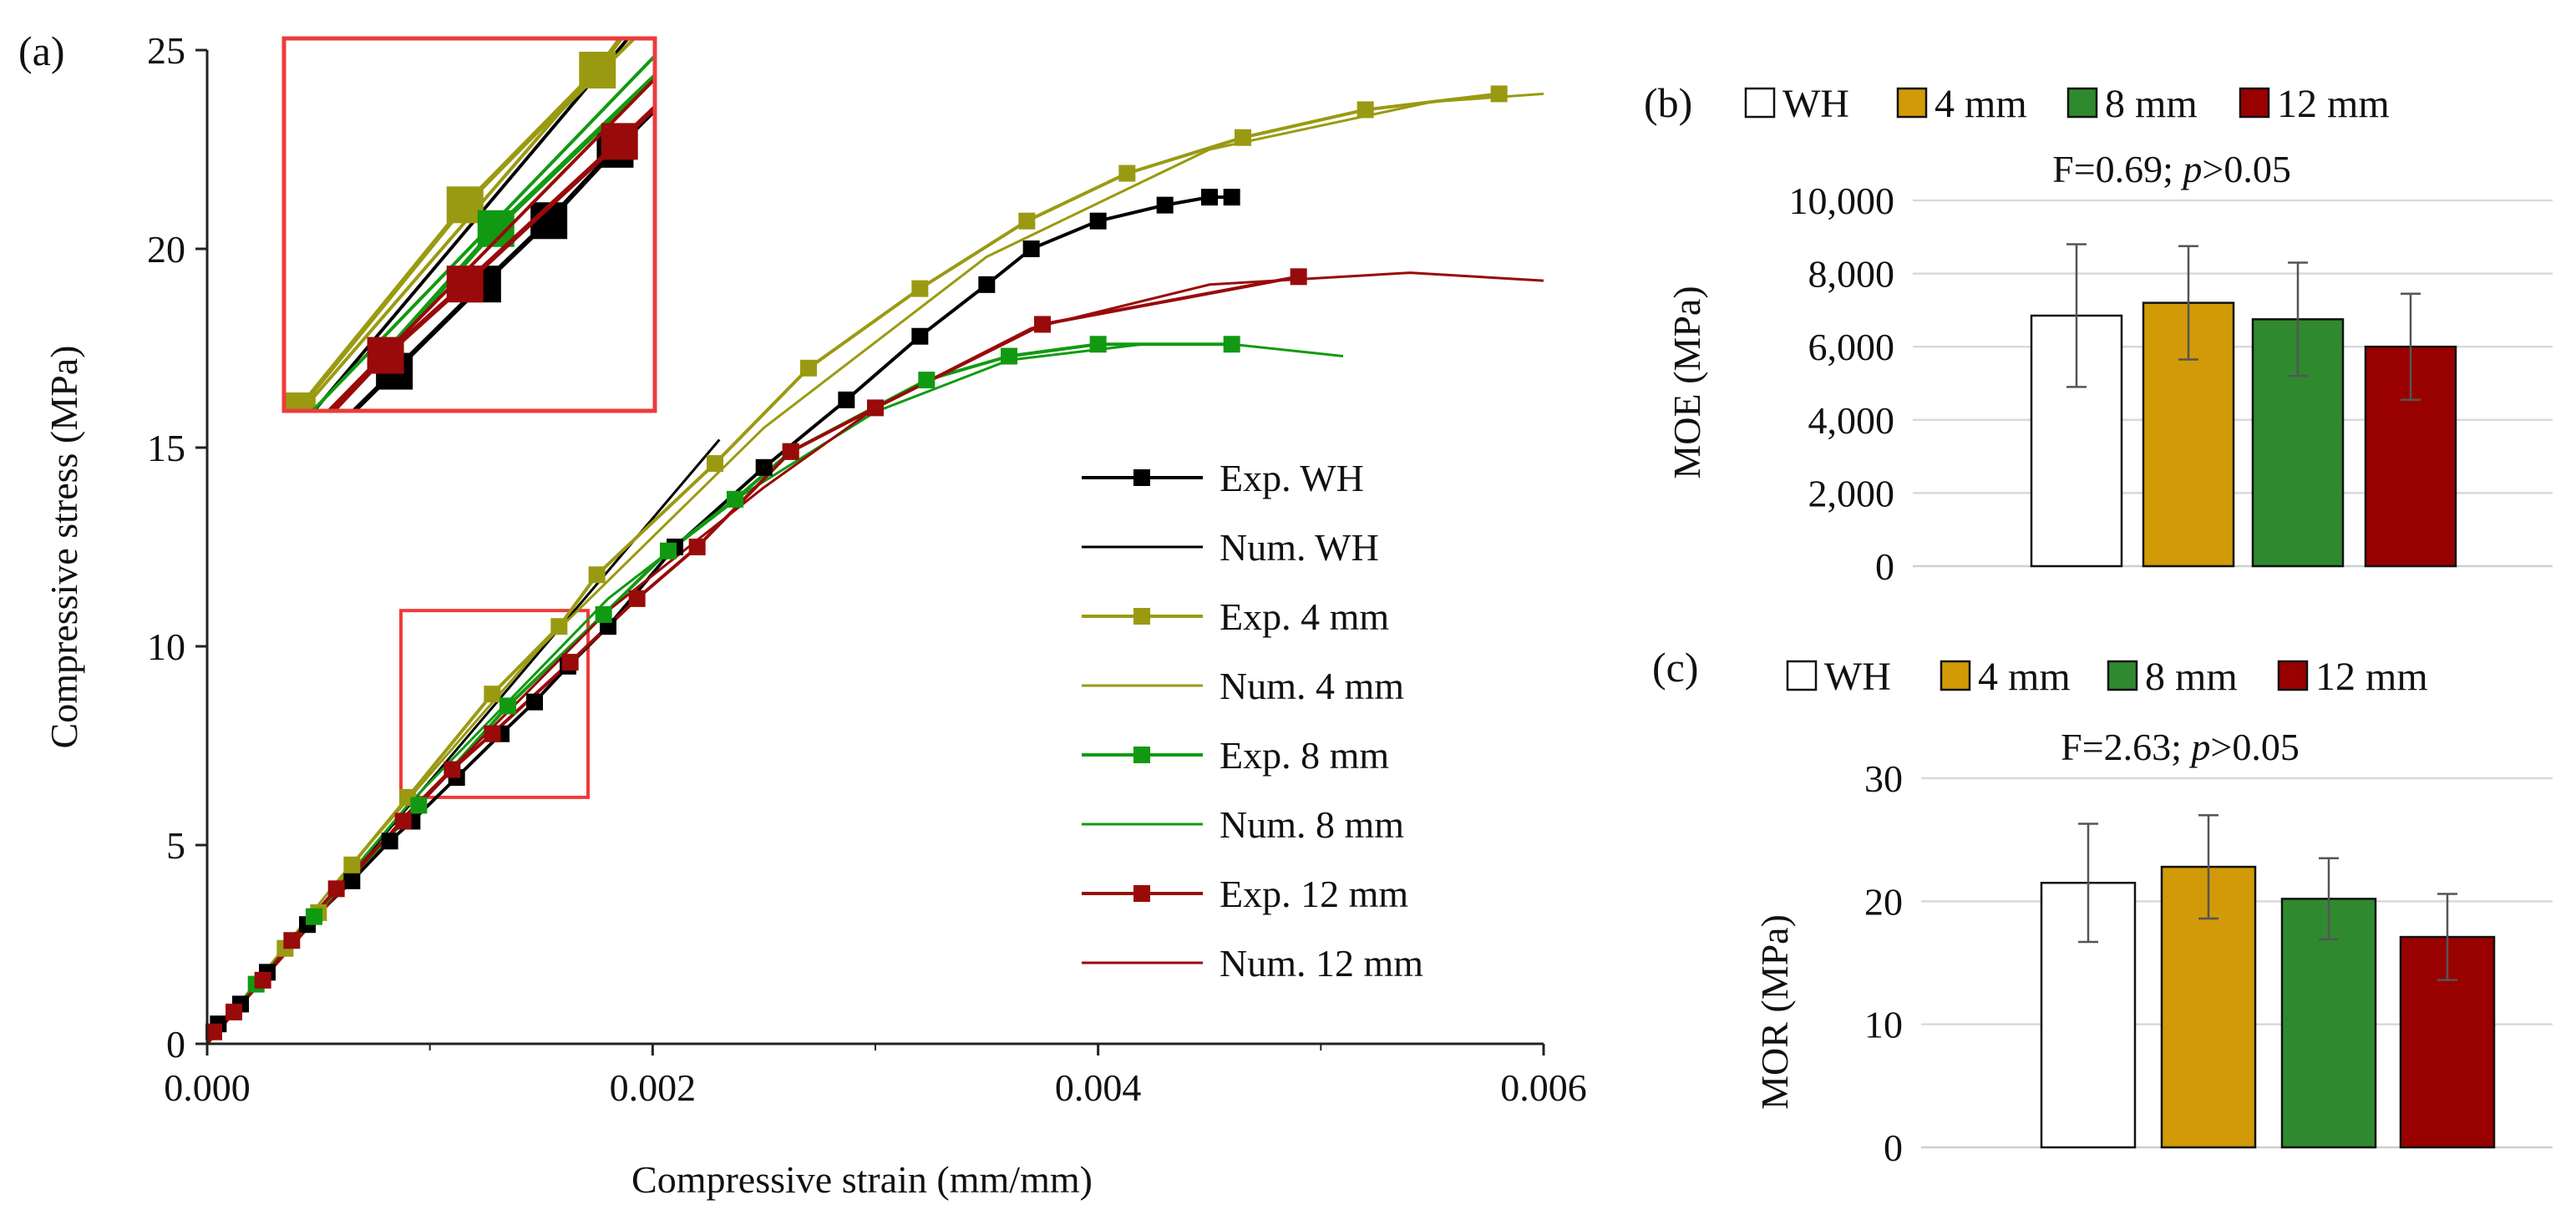 This screenshot has height=1220, width=2576. I want to click on c-legend: WH 4 mm 8 mm 12 mm, so click(2107, 677).